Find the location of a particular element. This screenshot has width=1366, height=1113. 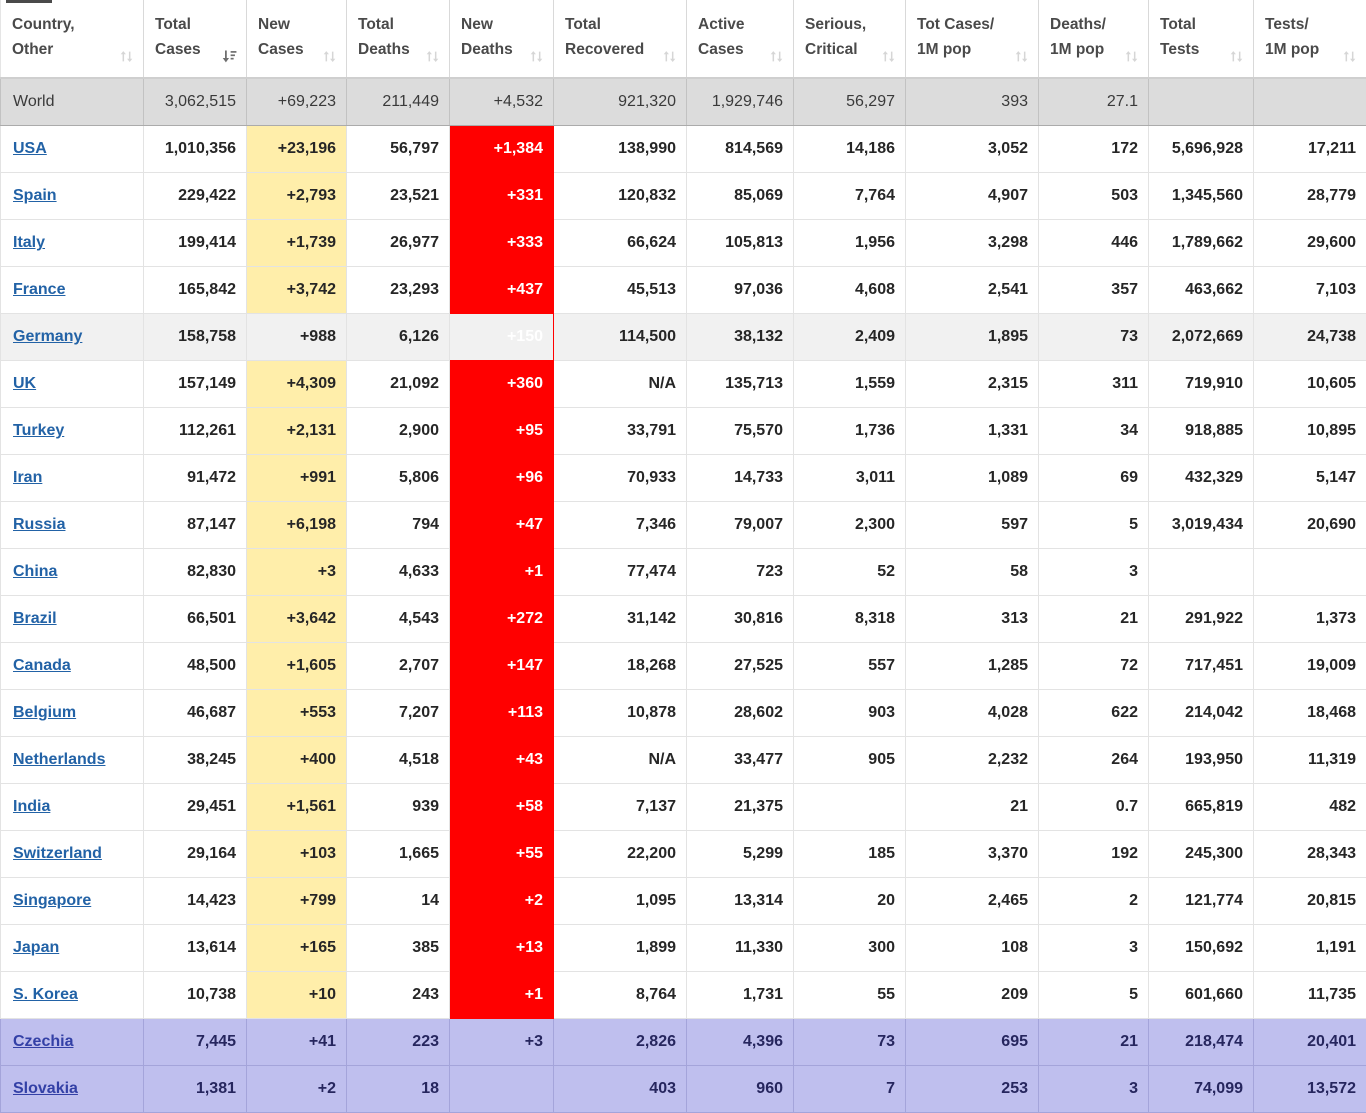

cell-new_deaths: +1 is located at coordinates (502, 995).